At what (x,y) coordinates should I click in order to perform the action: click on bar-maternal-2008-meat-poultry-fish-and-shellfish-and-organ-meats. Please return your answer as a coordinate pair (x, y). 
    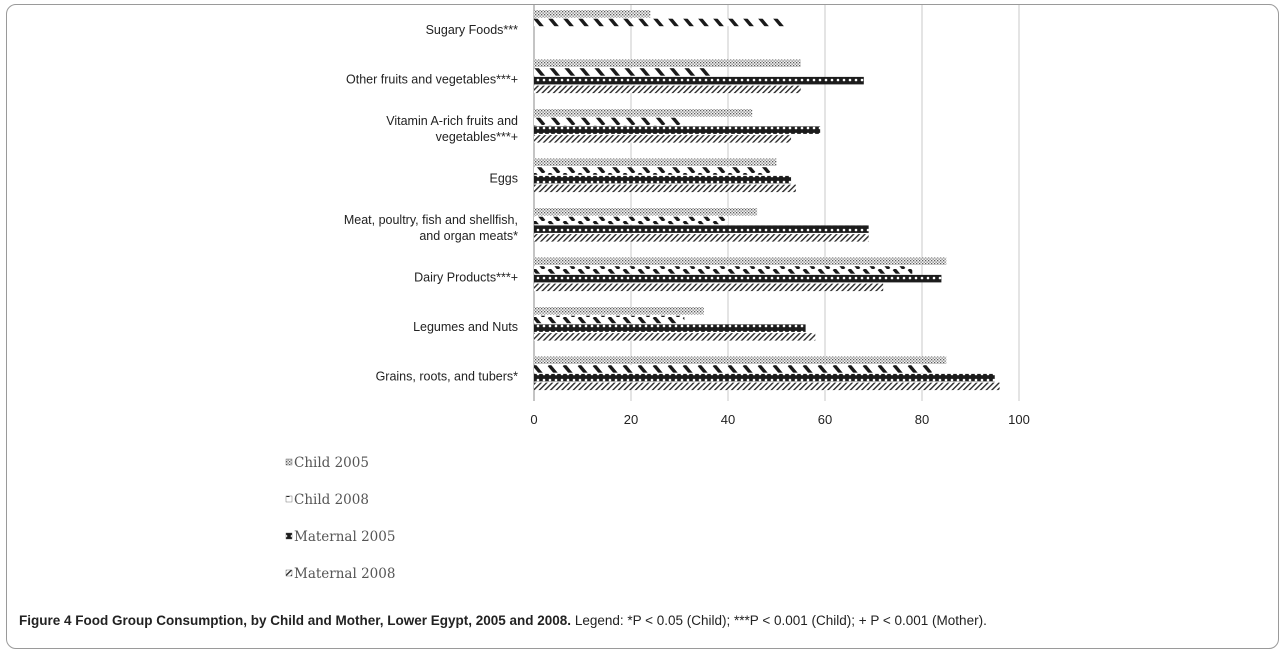
    Looking at the image, I should click on (701, 238).